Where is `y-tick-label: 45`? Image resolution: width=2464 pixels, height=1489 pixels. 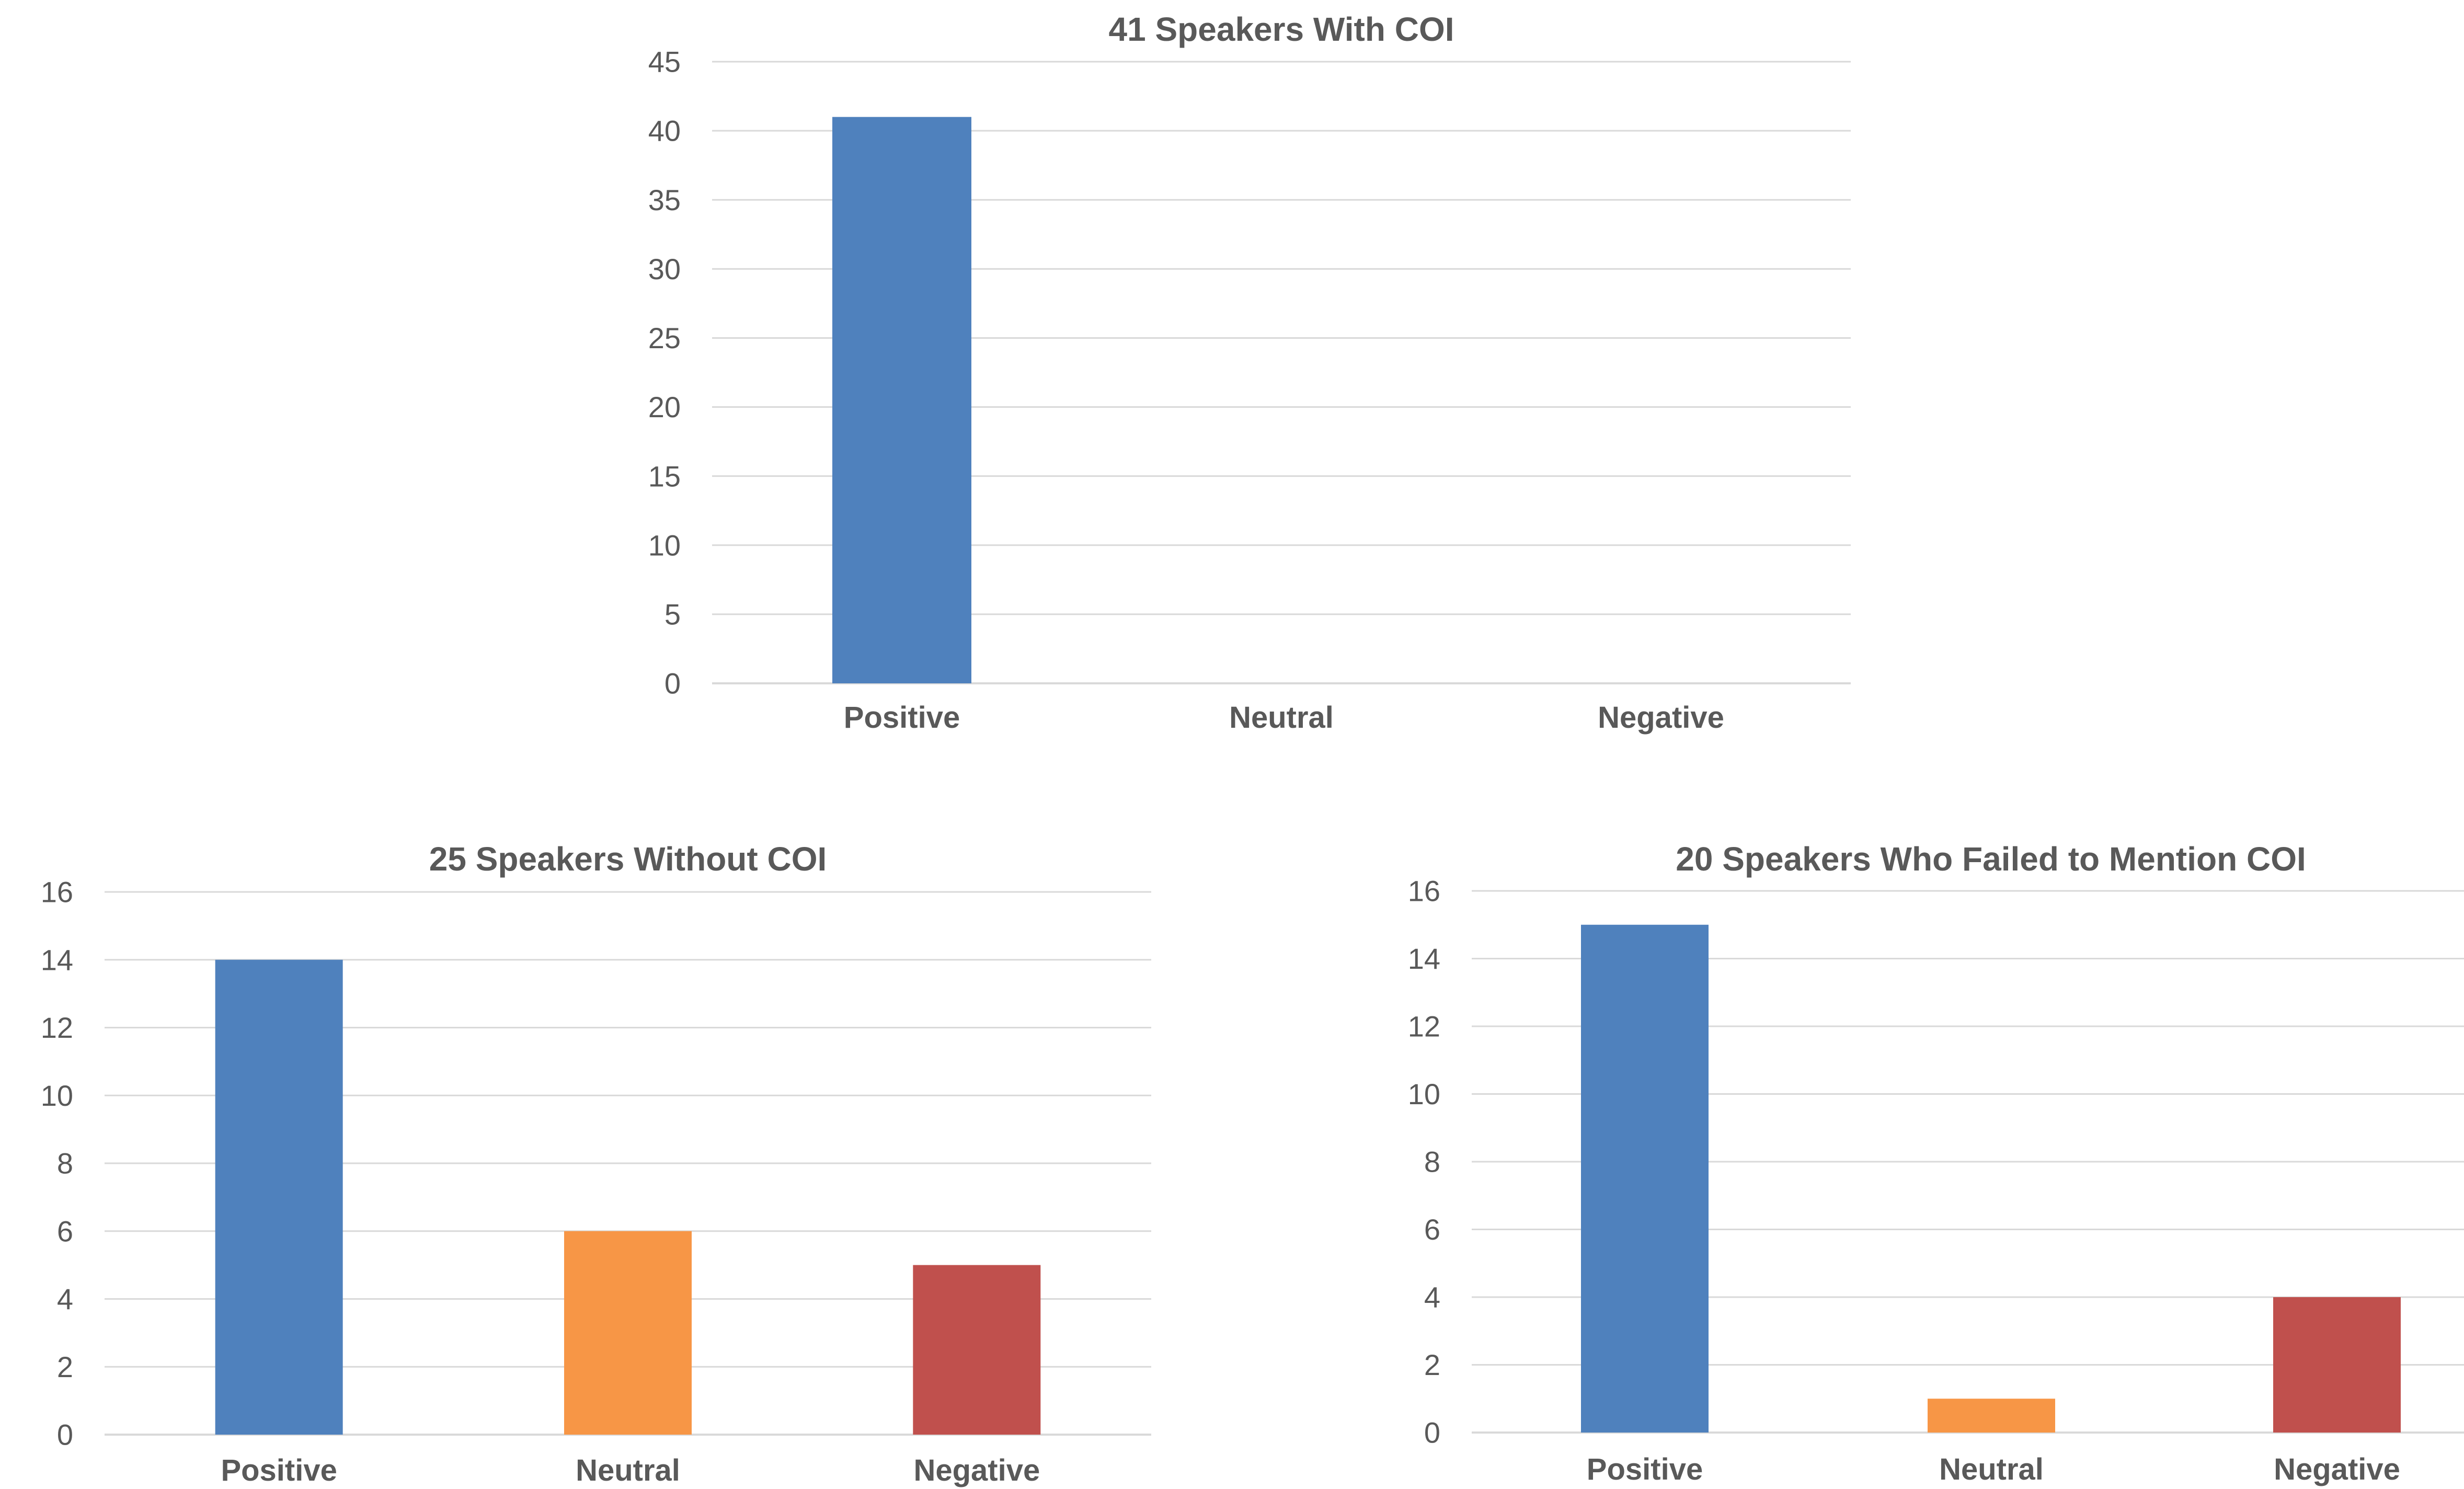 y-tick-label: 45 is located at coordinates (664, 62).